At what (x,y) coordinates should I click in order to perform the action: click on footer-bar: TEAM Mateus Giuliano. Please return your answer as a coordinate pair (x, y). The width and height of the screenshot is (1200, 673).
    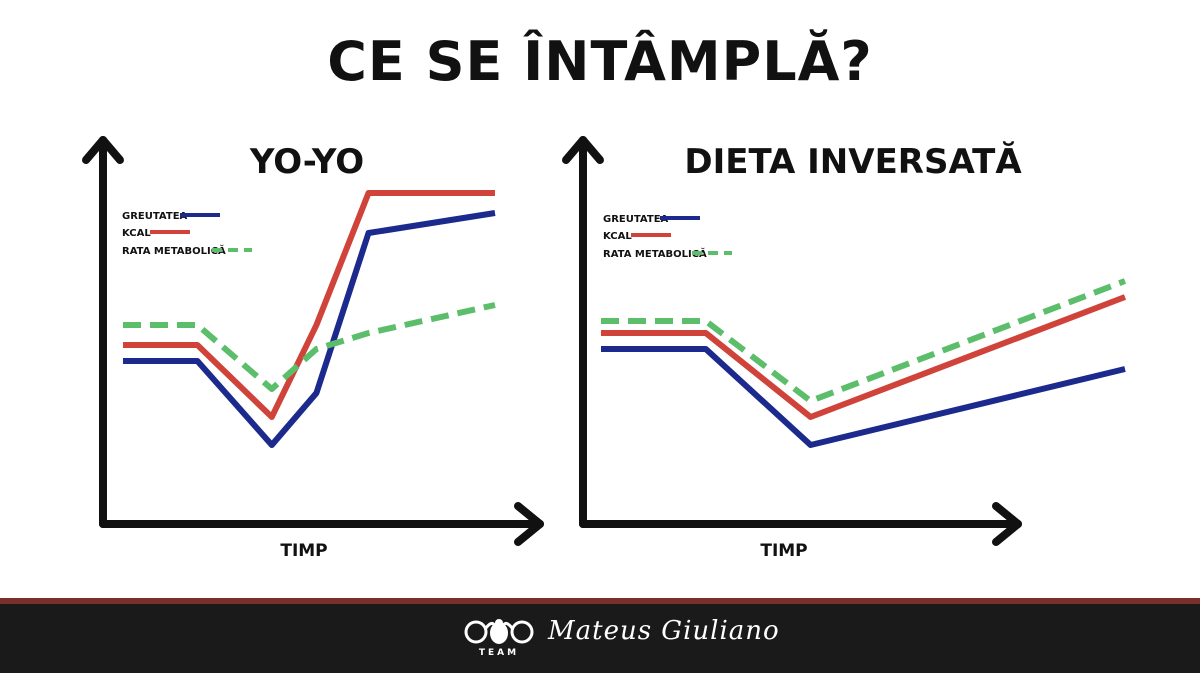
    Looking at the image, I should click on (600, 635).